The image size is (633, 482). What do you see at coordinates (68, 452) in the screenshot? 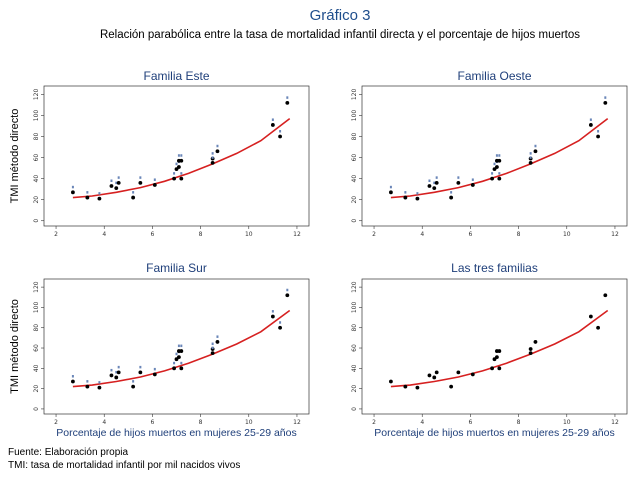
I see `footer-source: Fuente: Elaboración propia` at bounding box center [68, 452].